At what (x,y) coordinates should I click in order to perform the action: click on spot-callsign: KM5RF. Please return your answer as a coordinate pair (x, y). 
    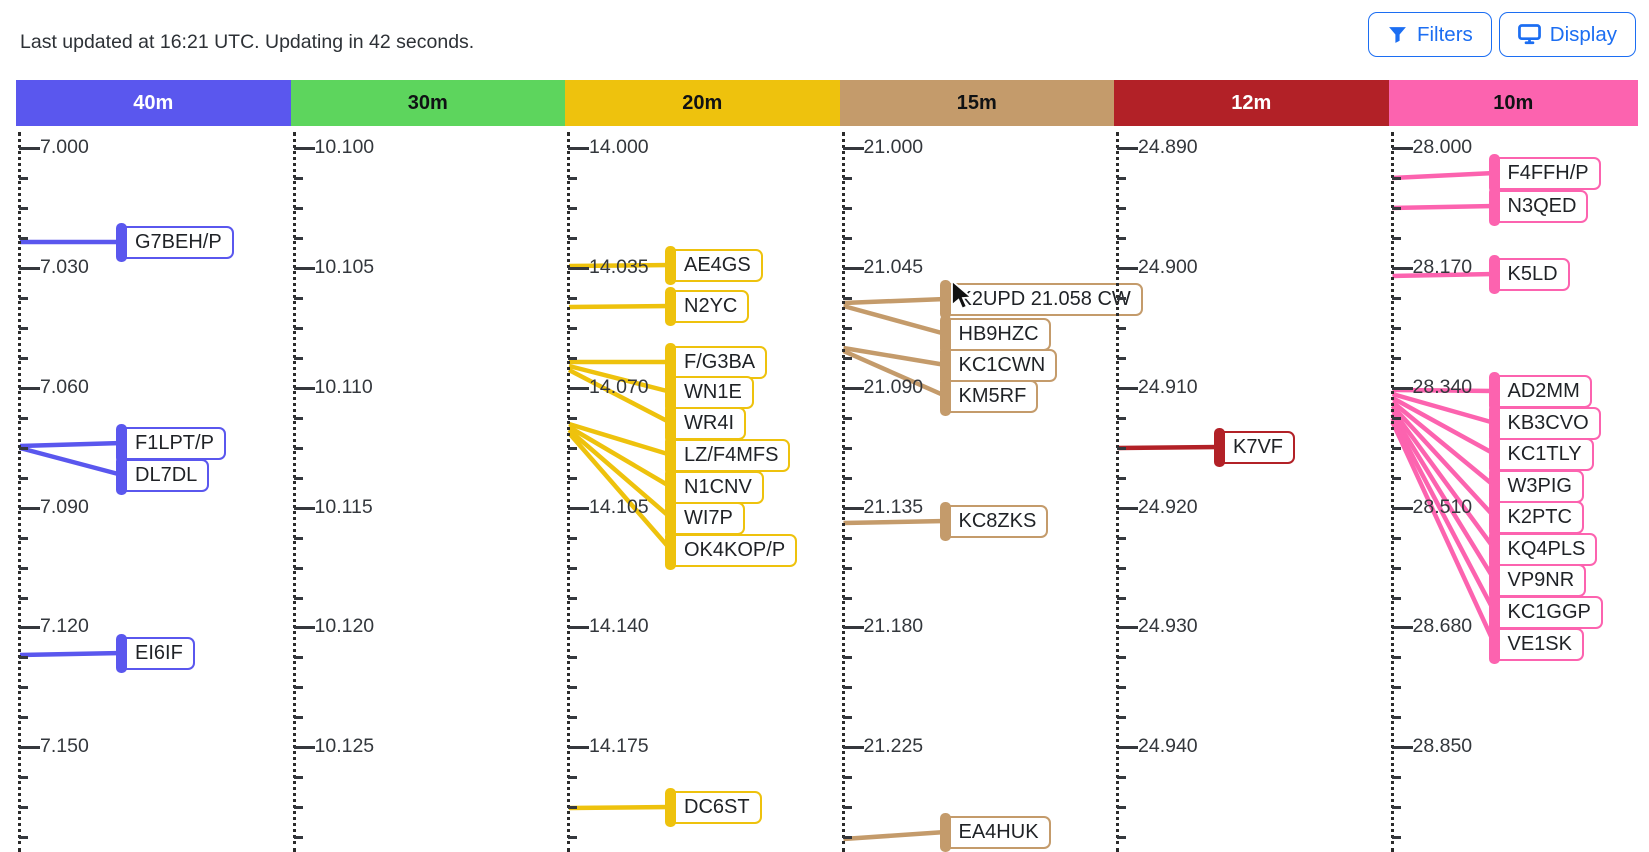
    Looking at the image, I should click on (992, 396).